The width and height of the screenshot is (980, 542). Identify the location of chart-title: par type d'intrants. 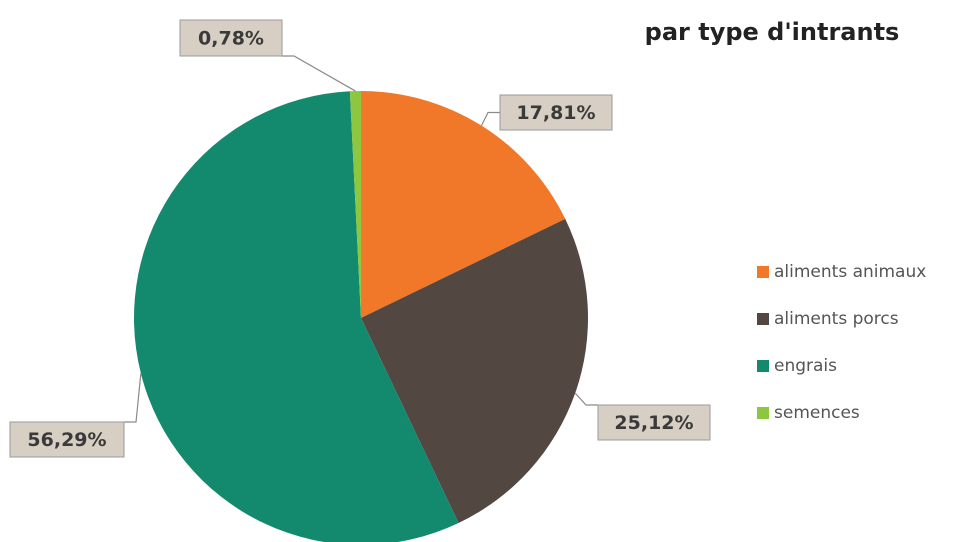
(772, 32).